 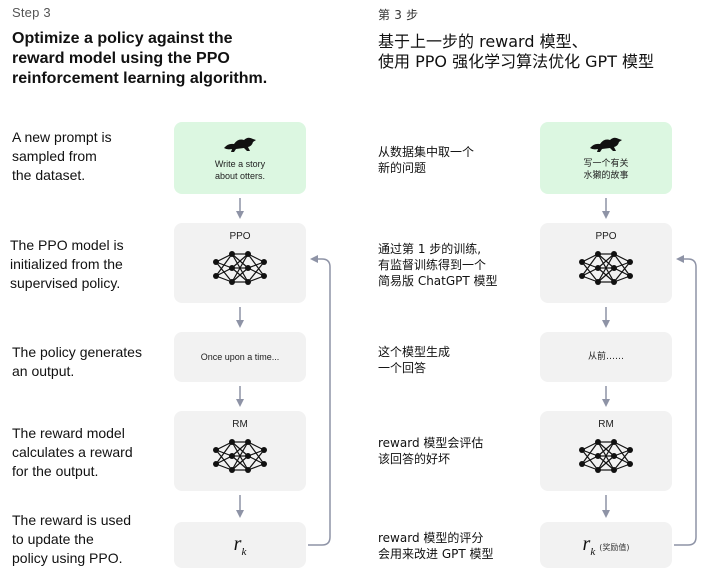 I want to click on prompt-box-cn: 写一个有关 水獭的故事, so click(x=606, y=158).